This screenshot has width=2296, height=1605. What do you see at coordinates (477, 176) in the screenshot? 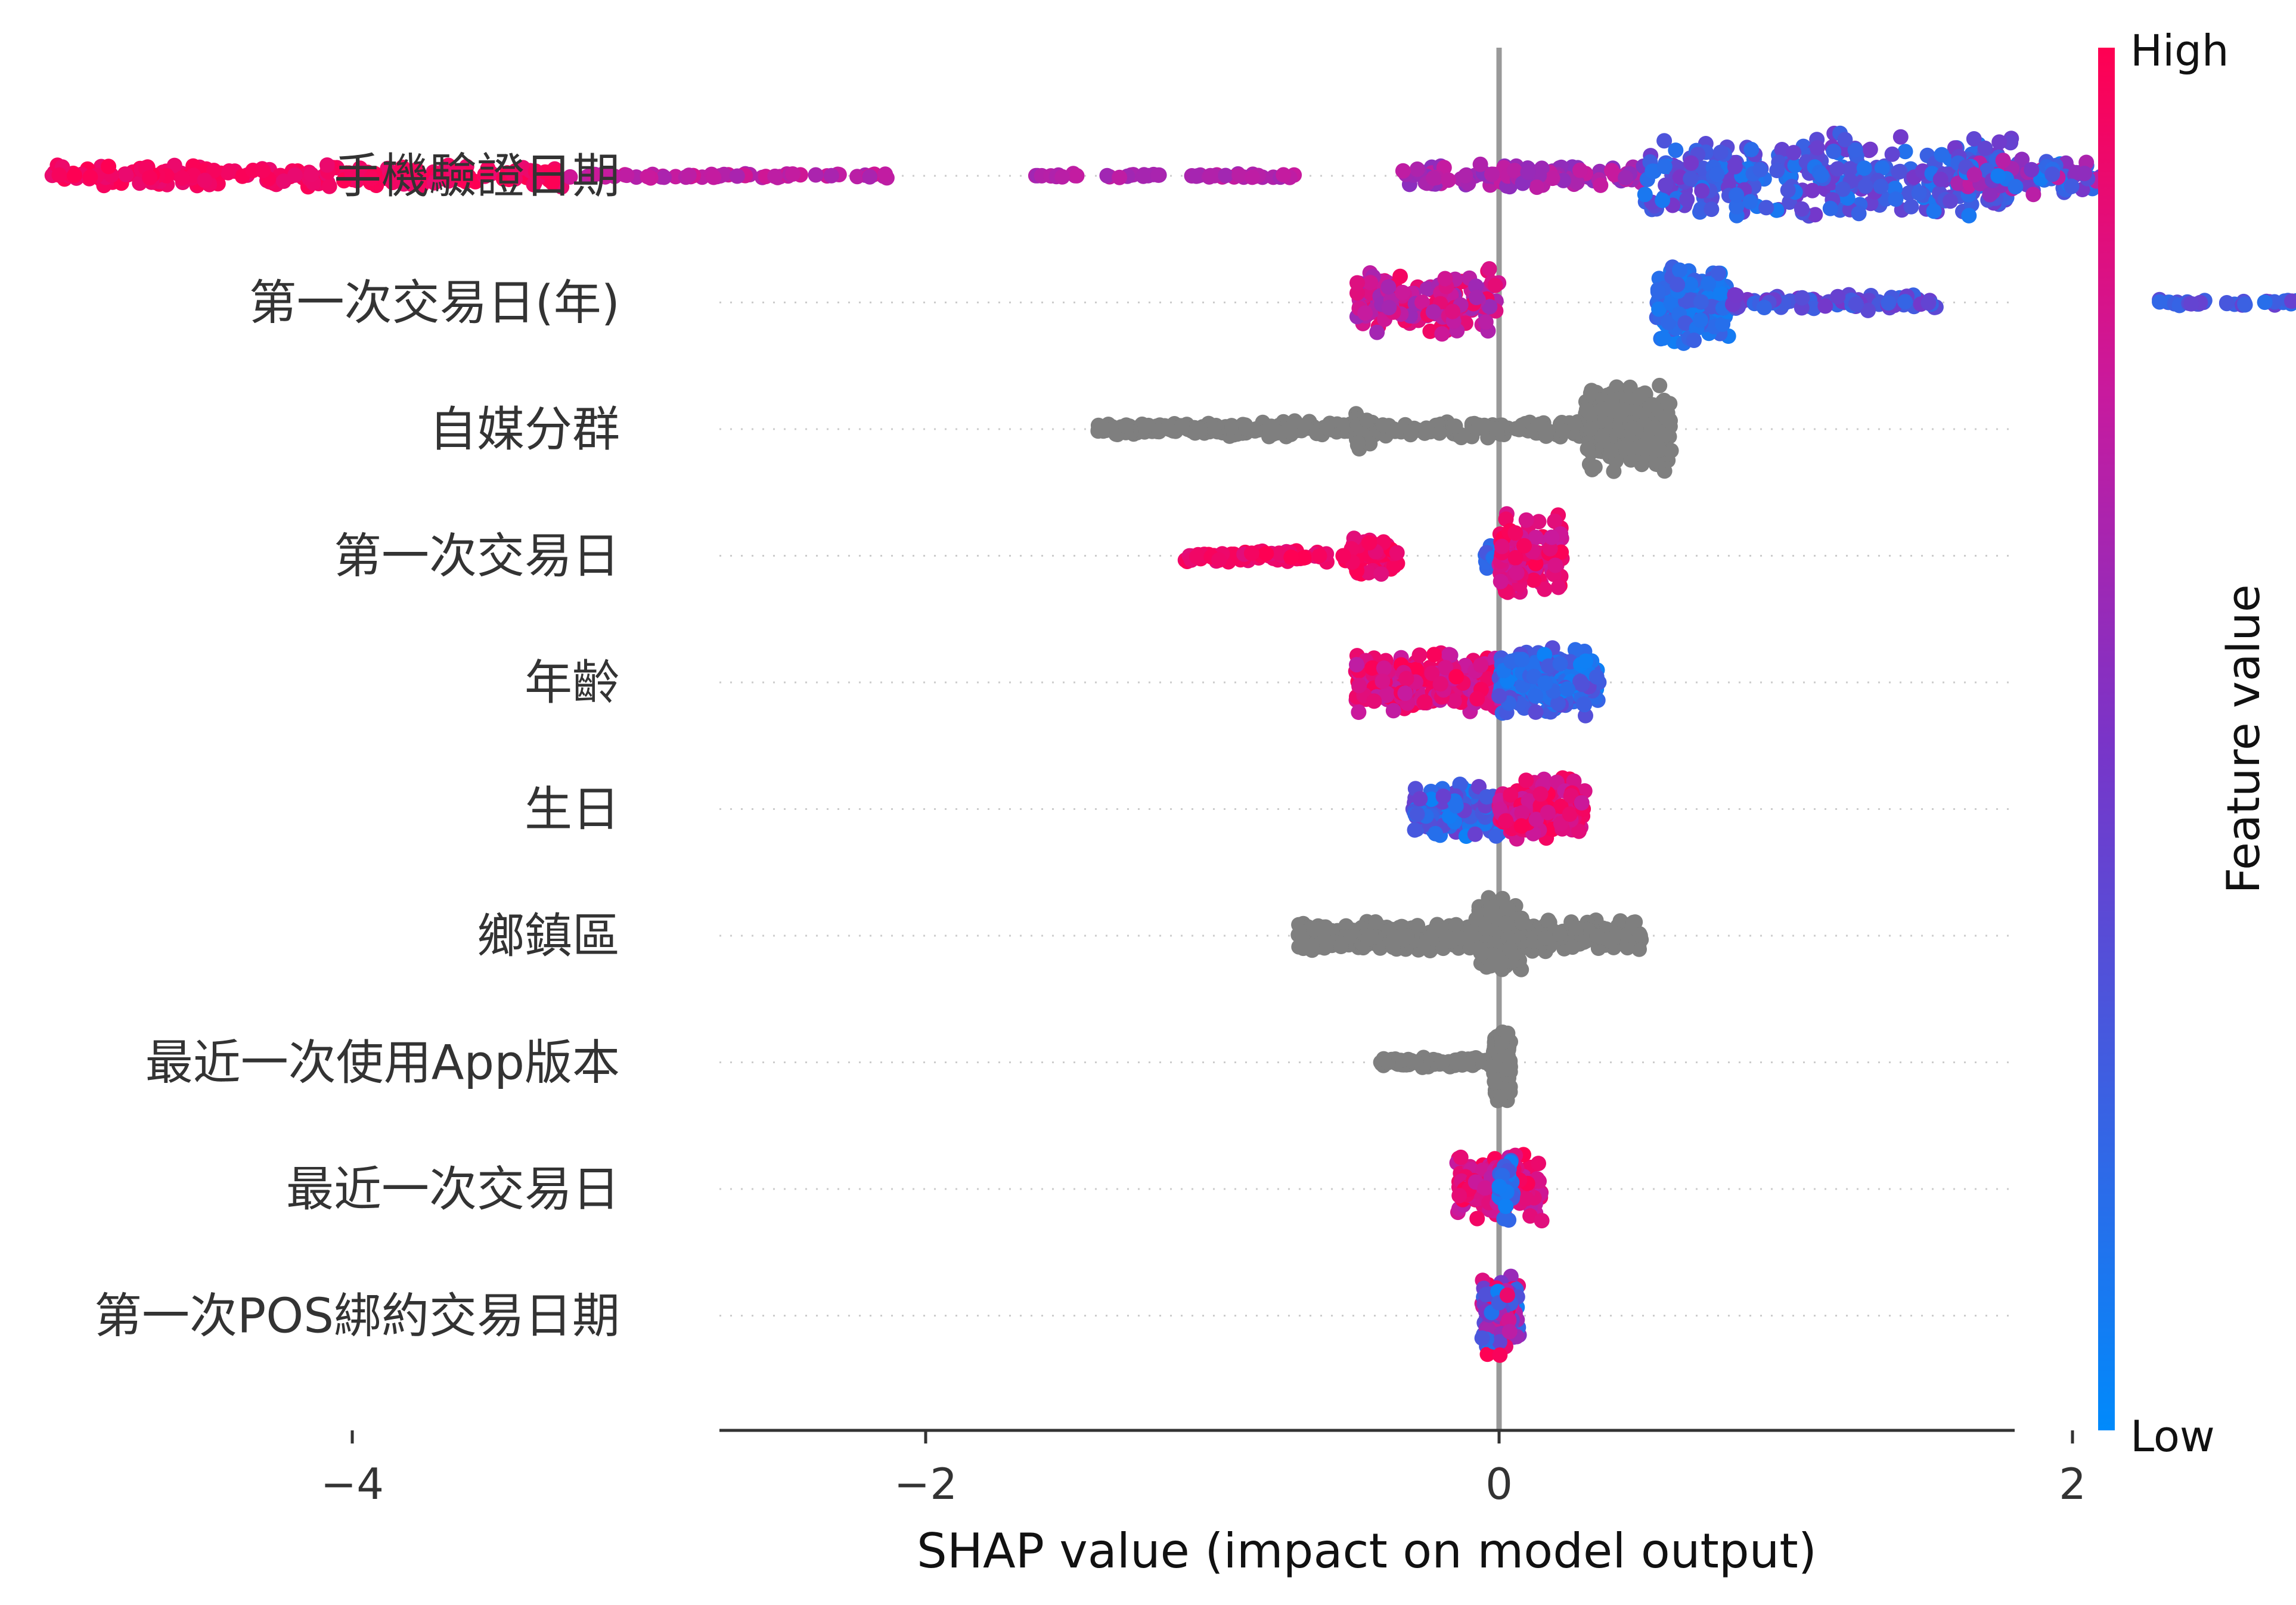
I see `feature-label: 手機驗證日期` at bounding box center [477, 176].